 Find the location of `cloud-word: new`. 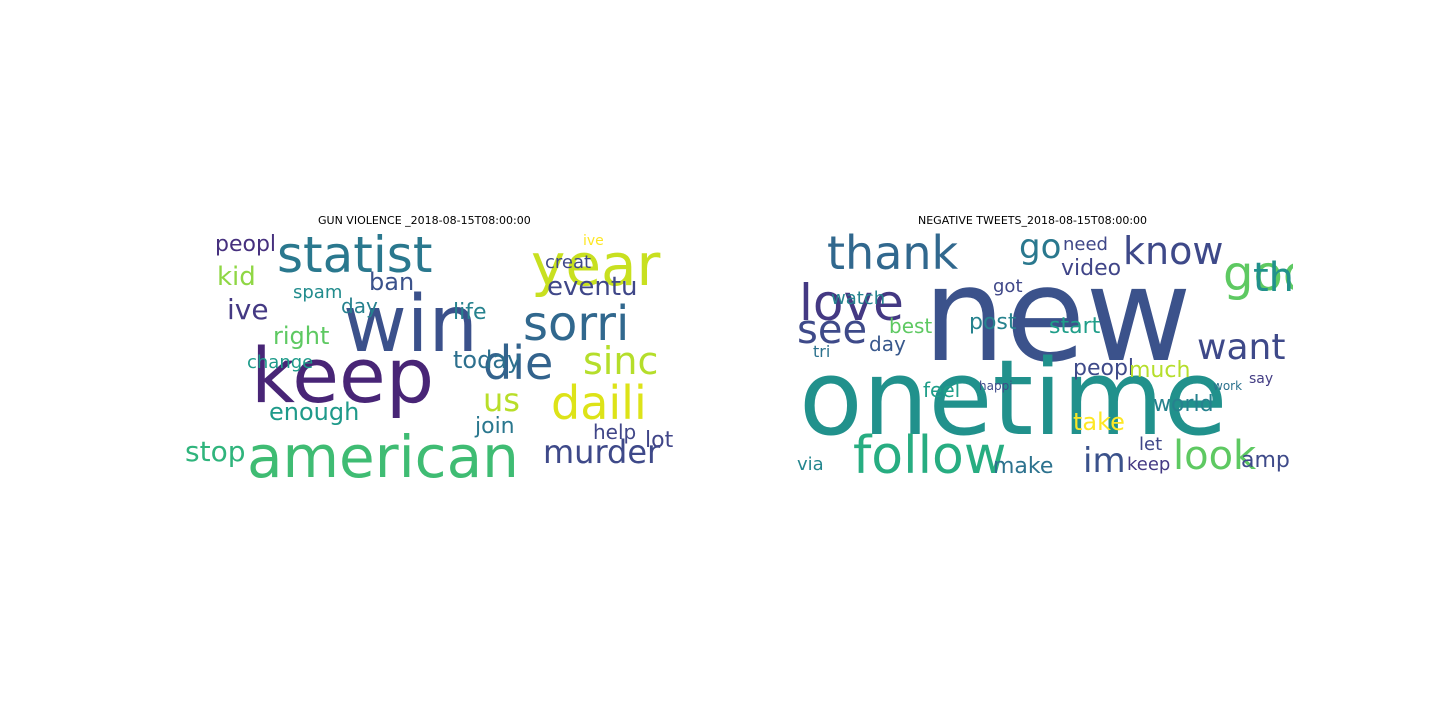

cloud-word: new is located at coordinates (1057, 315).